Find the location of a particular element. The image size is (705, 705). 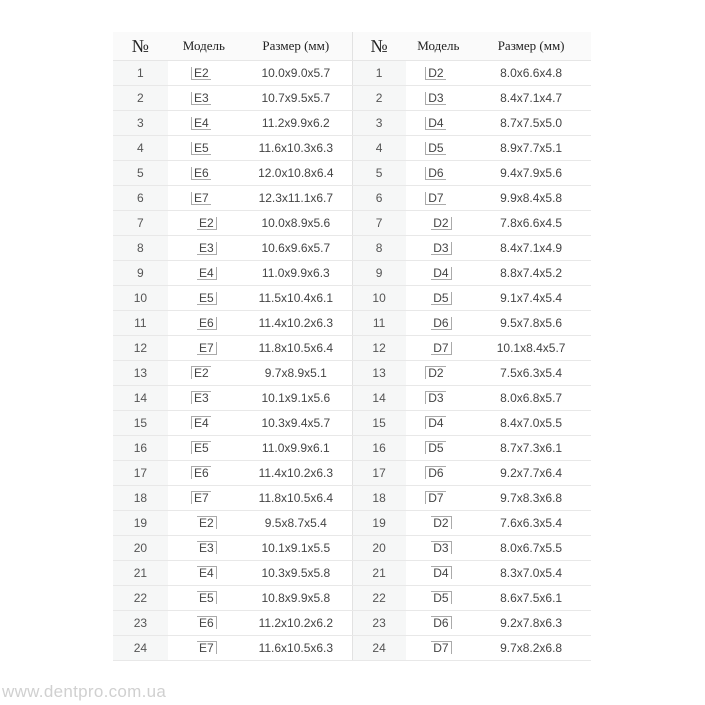

table-row: 12 E7 11.8x10.5x6.4 12 D7 10.1x8.4x5.7 is located at coordinates (352, 348).